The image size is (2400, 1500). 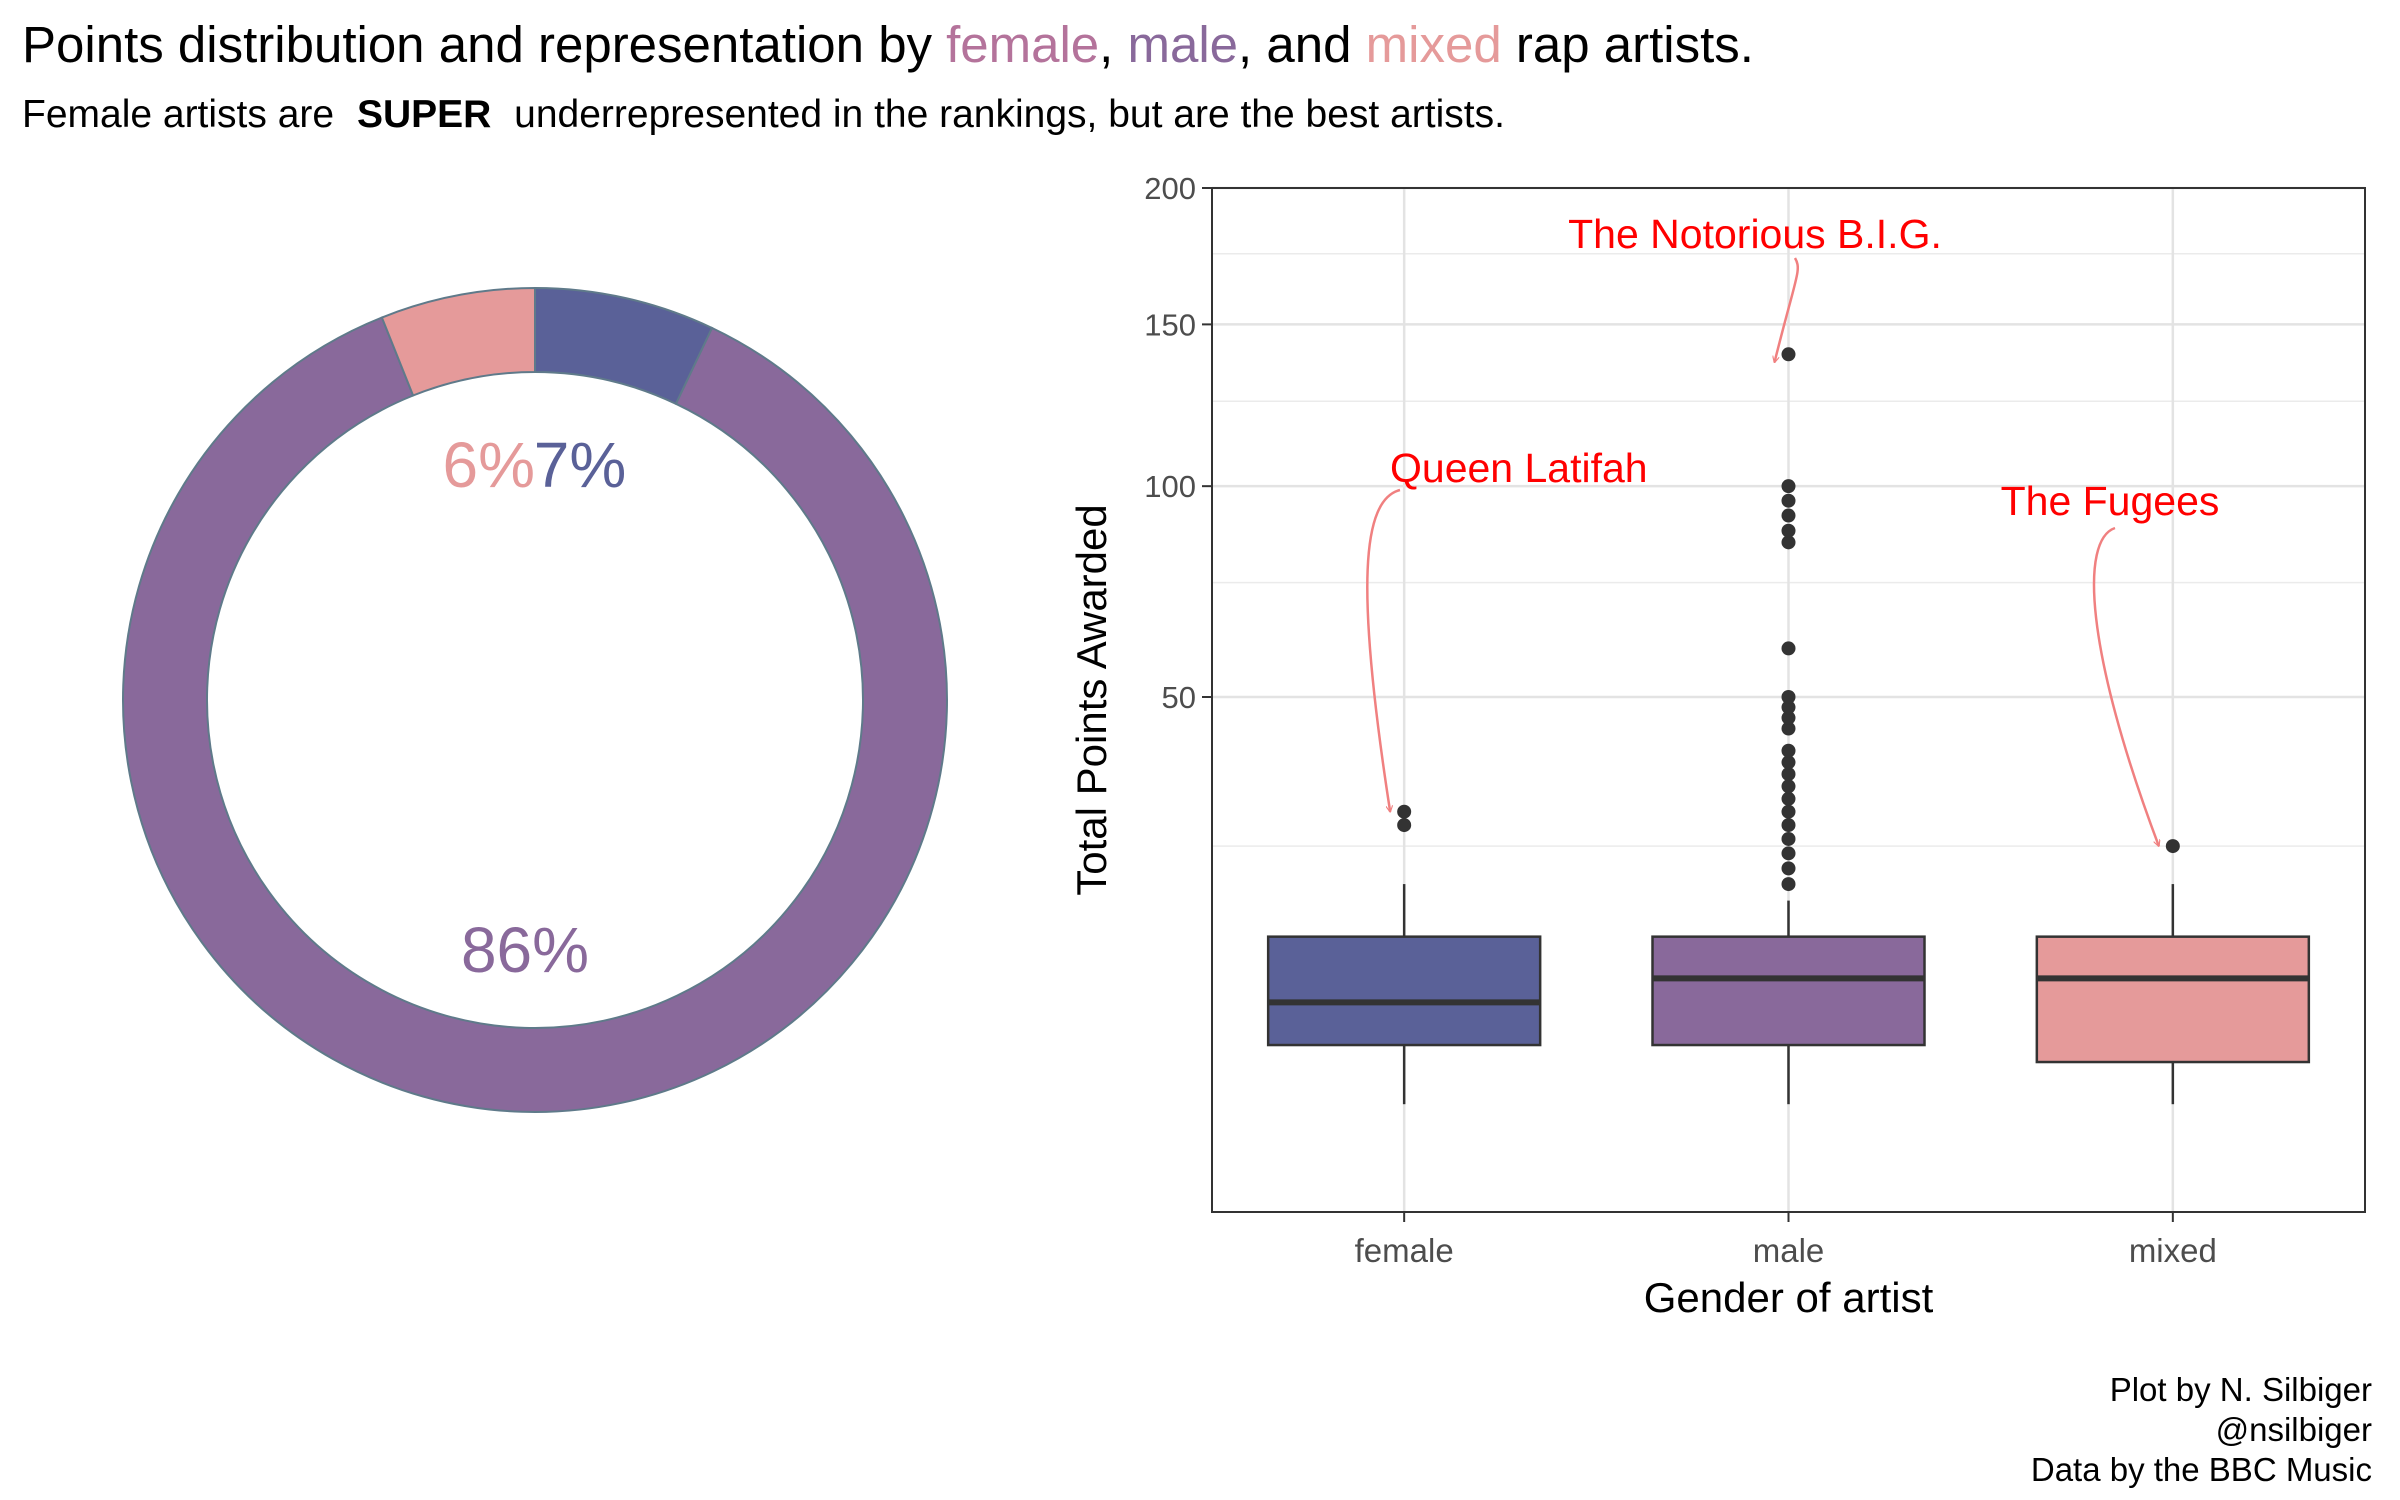 I want to click on outlier-points, so click(x=1788, y=619).